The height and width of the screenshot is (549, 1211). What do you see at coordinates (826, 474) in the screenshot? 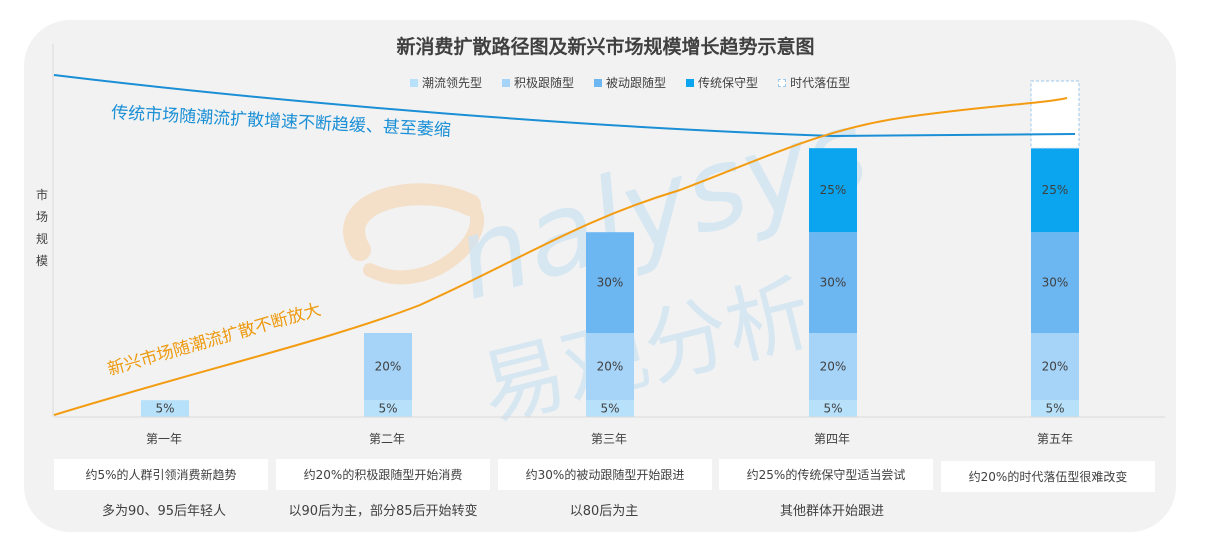
I see `stage-note: 约25%的传统保守型适当尝试` at bounding box center [826, 474].